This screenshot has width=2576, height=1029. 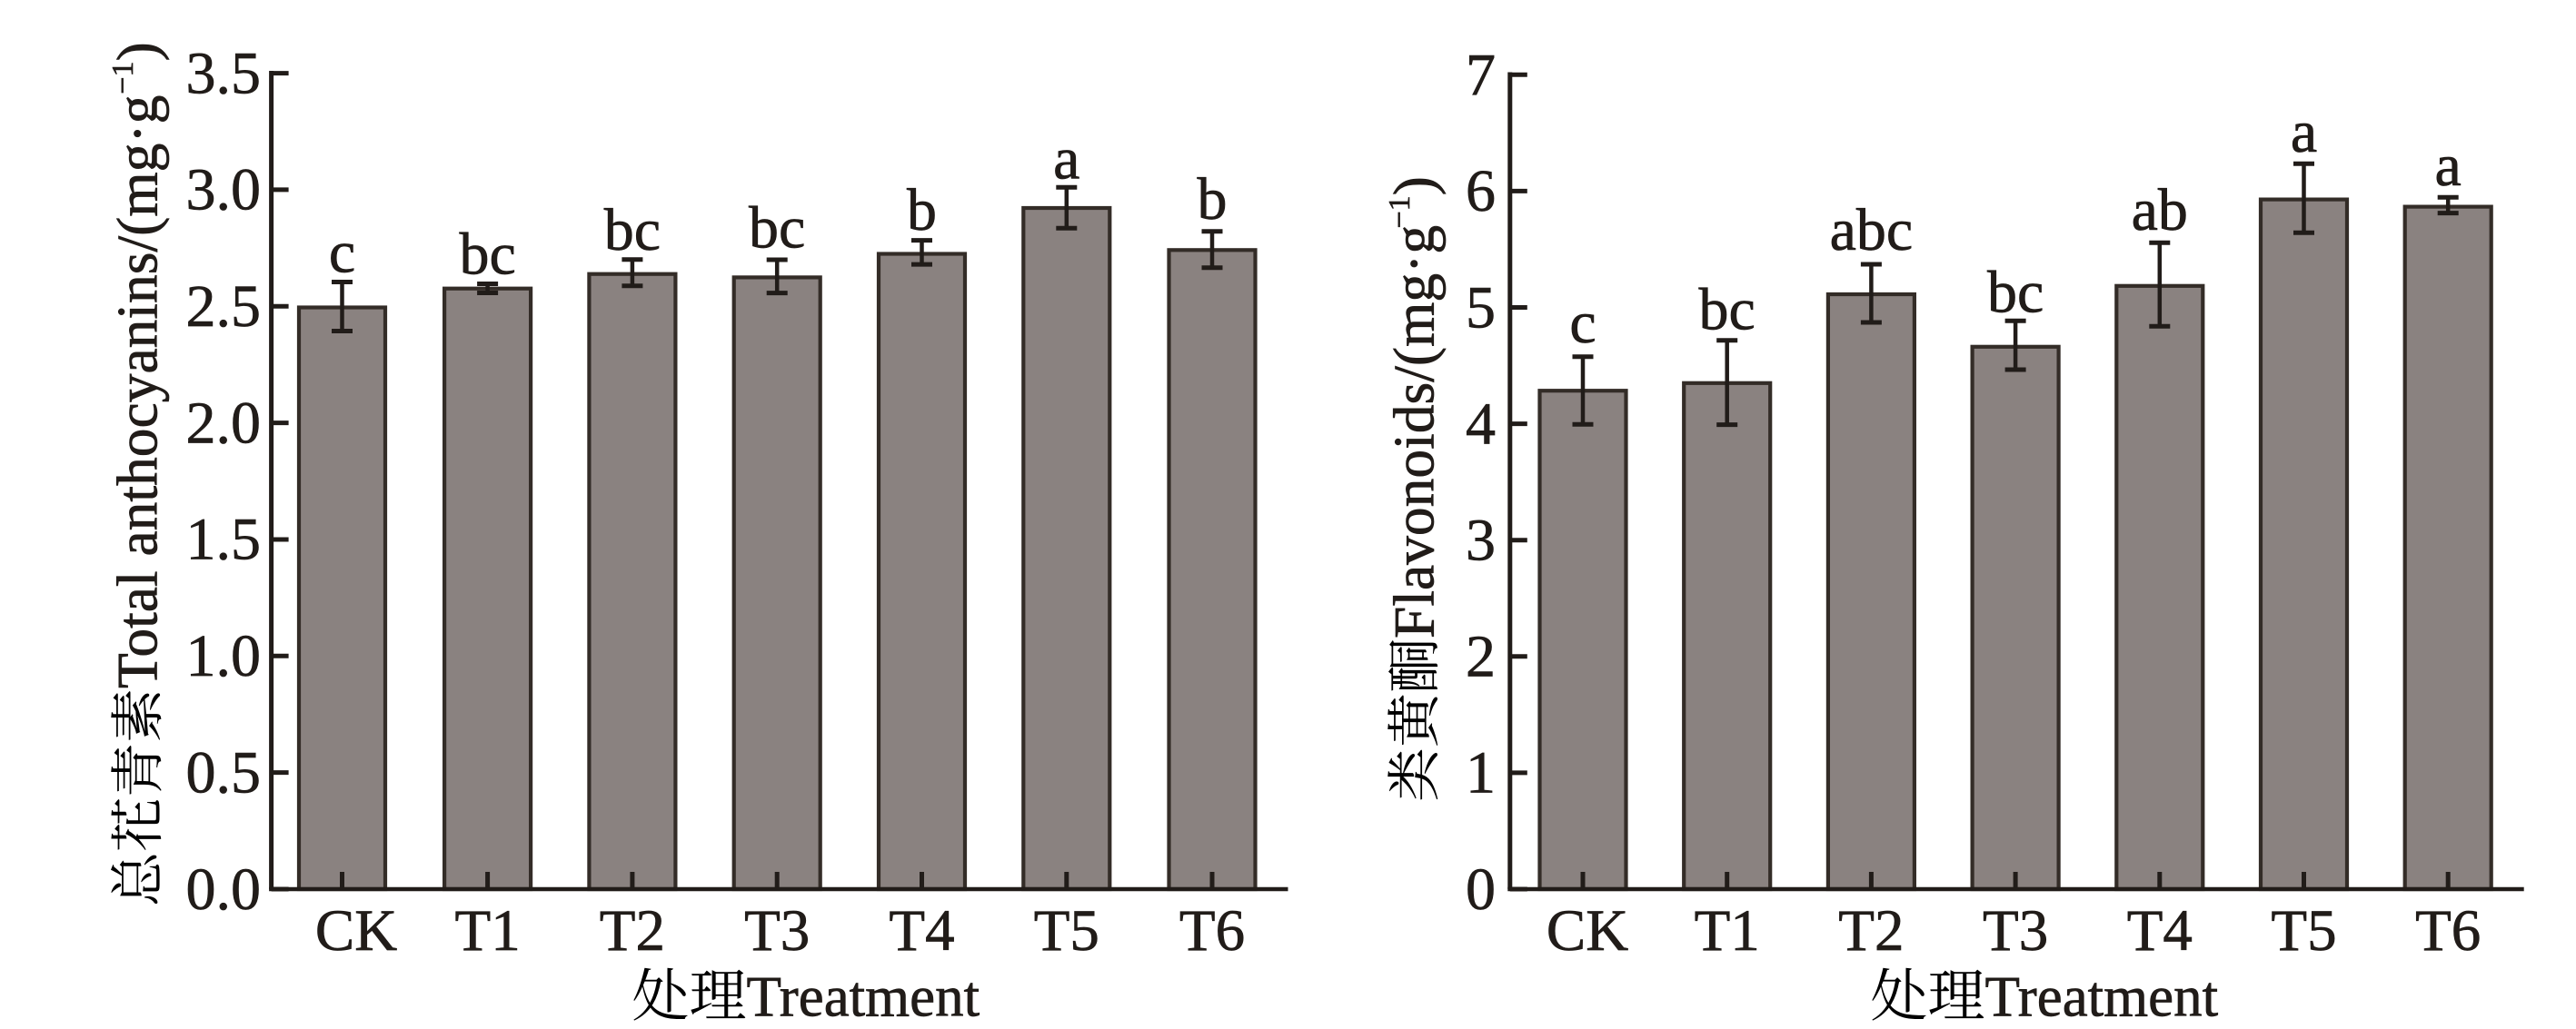 I want to click on svg-text: 1, so click(x=1481, y=773).